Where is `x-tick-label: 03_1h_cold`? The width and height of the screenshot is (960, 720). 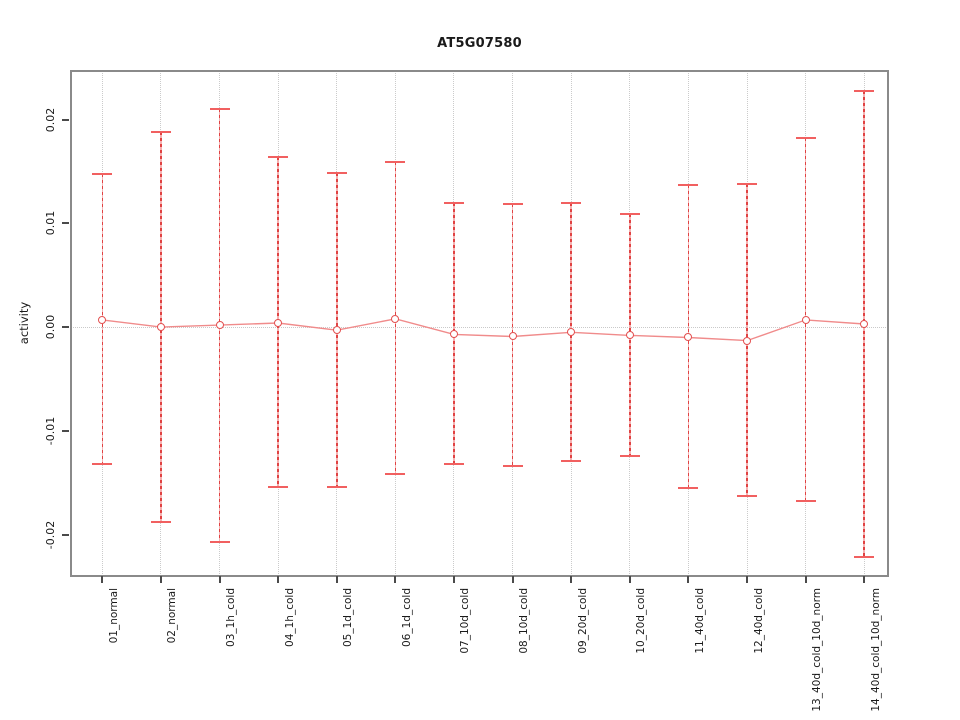
x-tick-label: 03_1h_cold is located at coordinates (231, 617).